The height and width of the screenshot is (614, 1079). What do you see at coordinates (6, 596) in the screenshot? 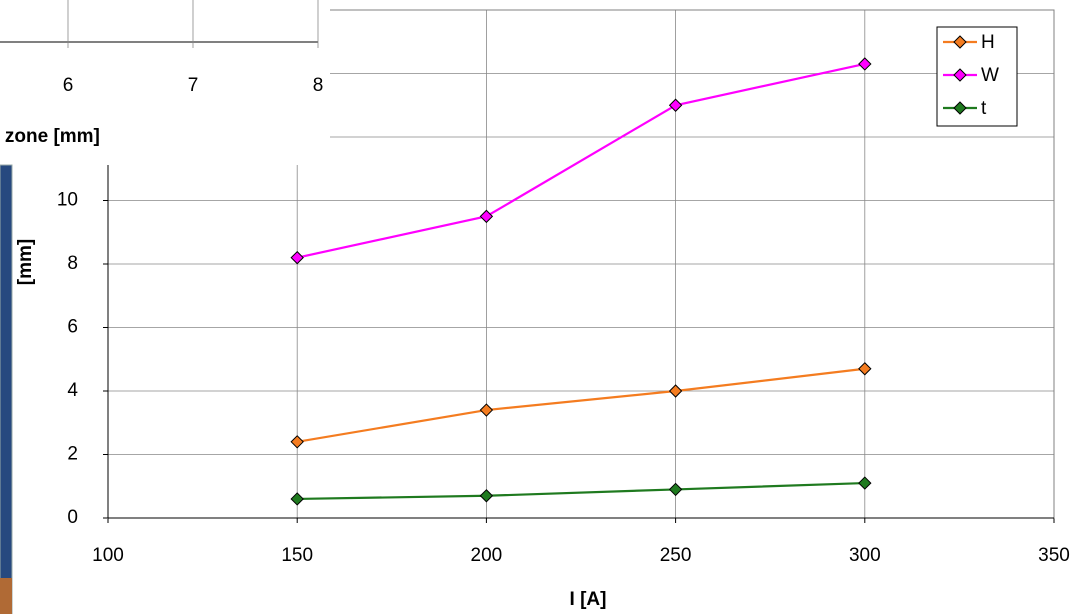
I see `window-edge-accent` at bounding box center [6, 596].